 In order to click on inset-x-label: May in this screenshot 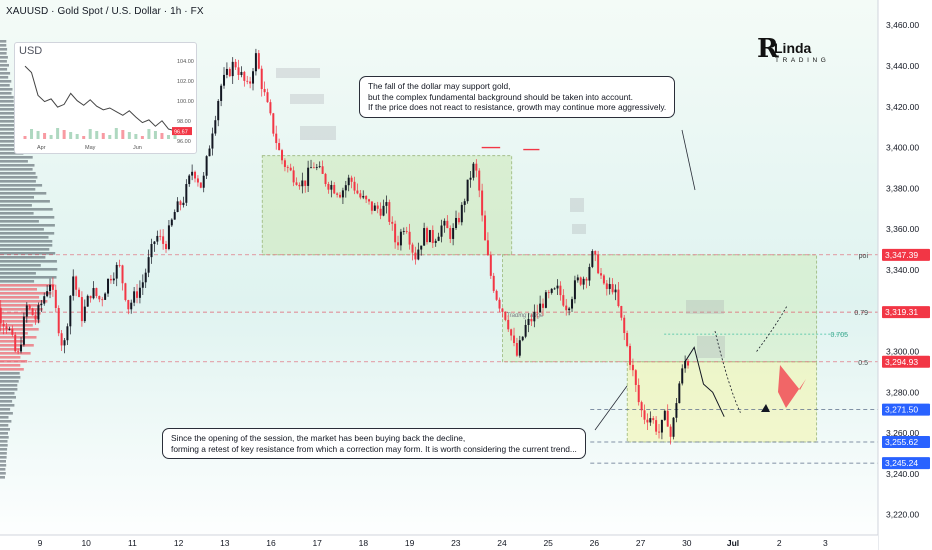, I will do `click(90, 148)`.